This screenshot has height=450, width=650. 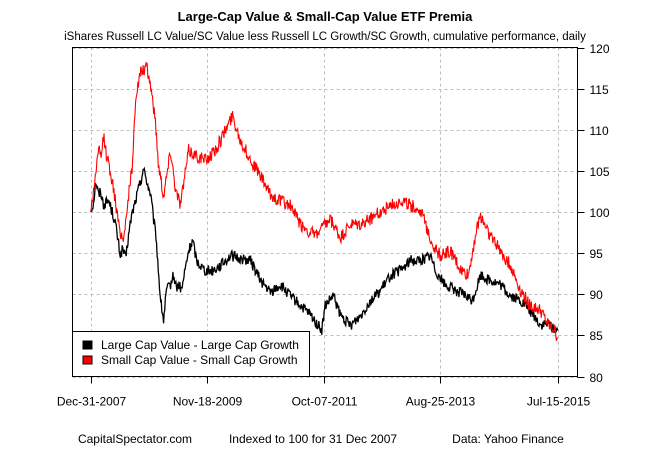 I want to click on y-tick-label: 115, so click(x=599, y=90).